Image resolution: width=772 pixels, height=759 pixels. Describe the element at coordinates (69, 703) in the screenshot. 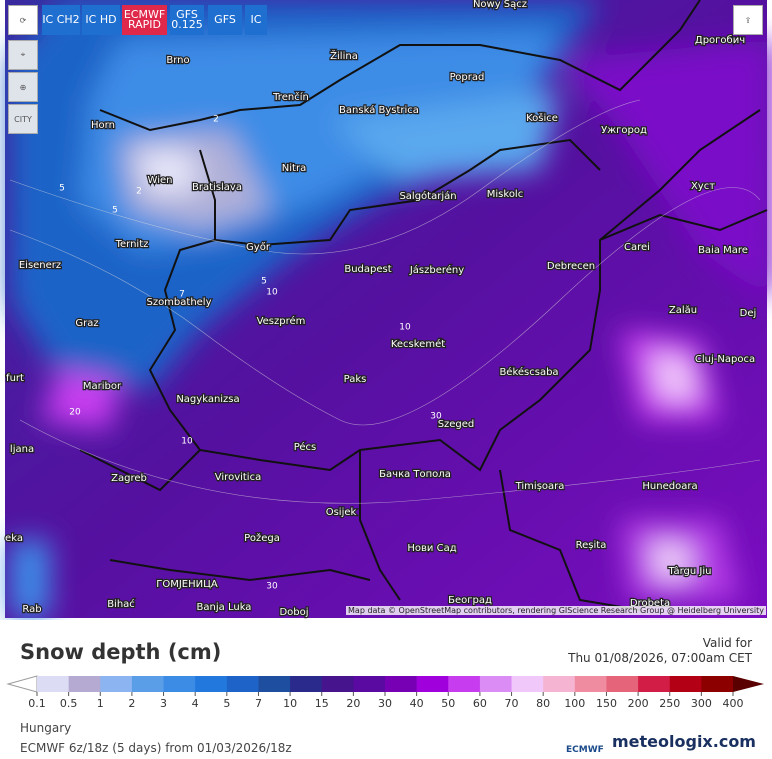

I see `tick-label: 0.5` at that location.